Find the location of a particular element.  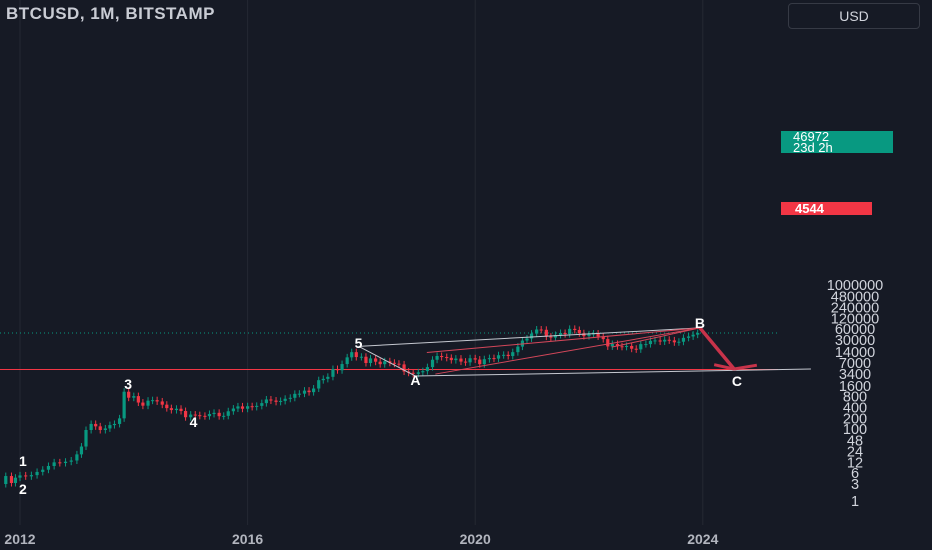

y-tick-label: 1000000 is located at coordinates (855, 286).